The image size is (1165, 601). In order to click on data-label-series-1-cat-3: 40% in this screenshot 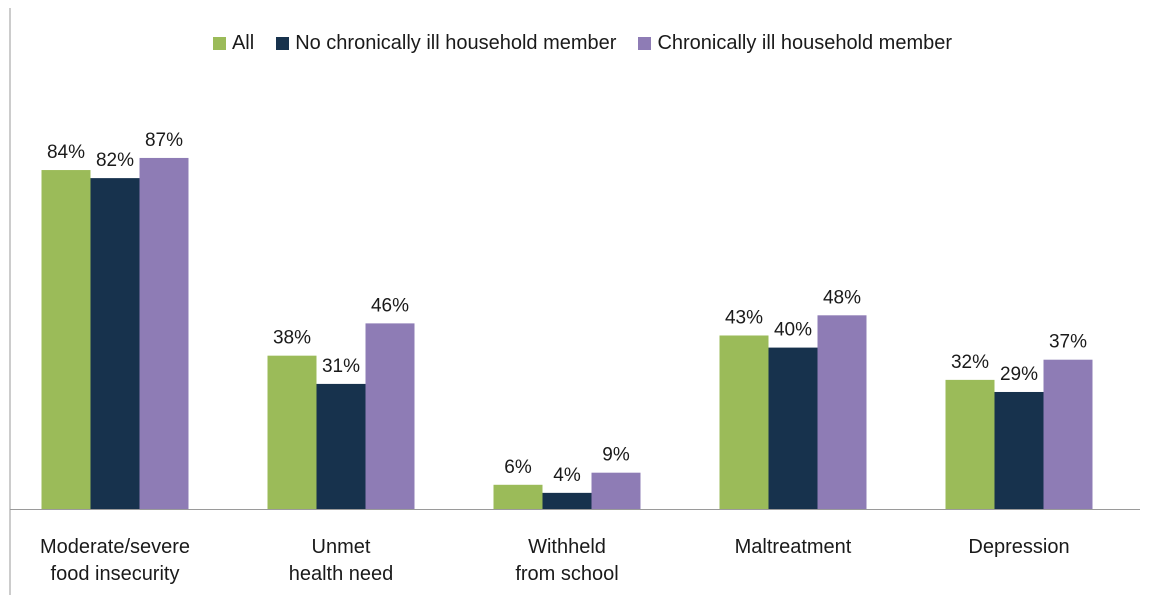, I will do `click(793, 330)`.